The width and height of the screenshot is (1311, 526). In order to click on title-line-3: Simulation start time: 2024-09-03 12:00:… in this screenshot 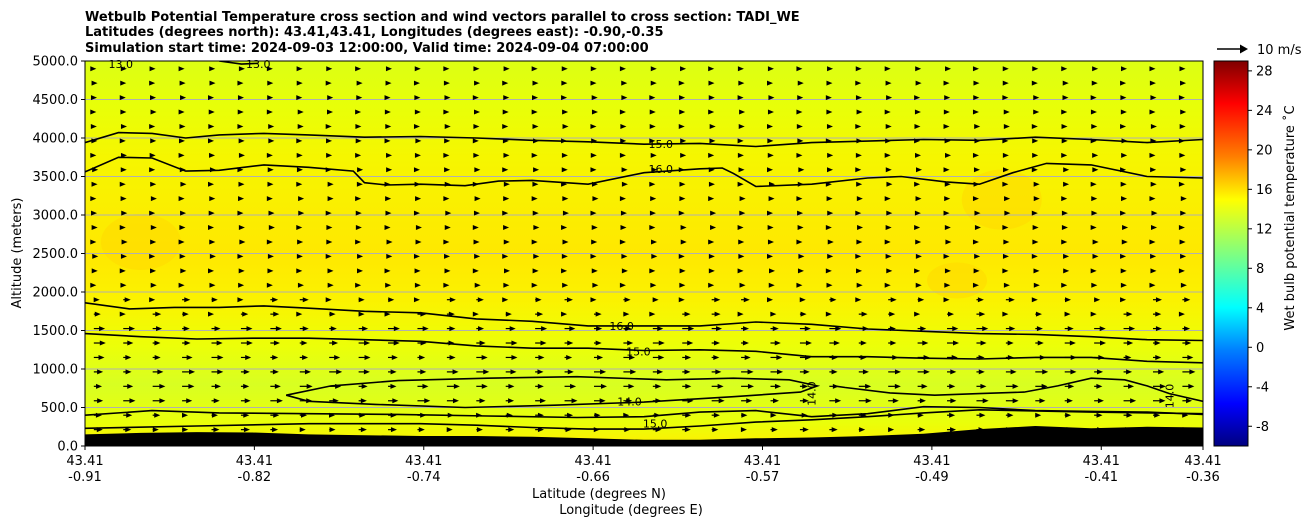, I will do `click(367, 48)`.